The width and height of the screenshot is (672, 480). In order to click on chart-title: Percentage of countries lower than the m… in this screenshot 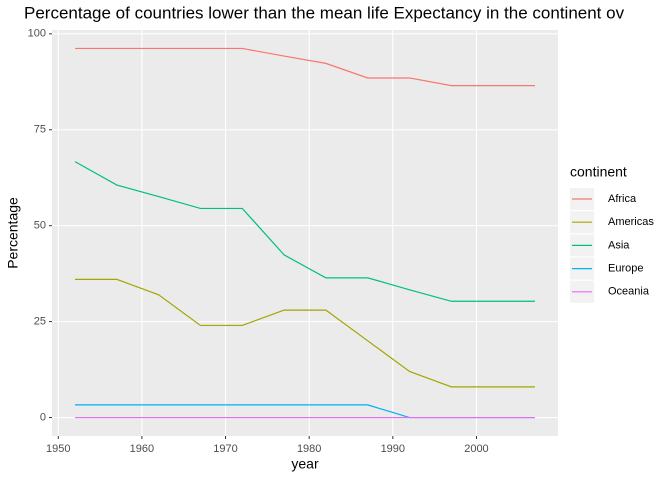, I will do `click(324, 12)`.